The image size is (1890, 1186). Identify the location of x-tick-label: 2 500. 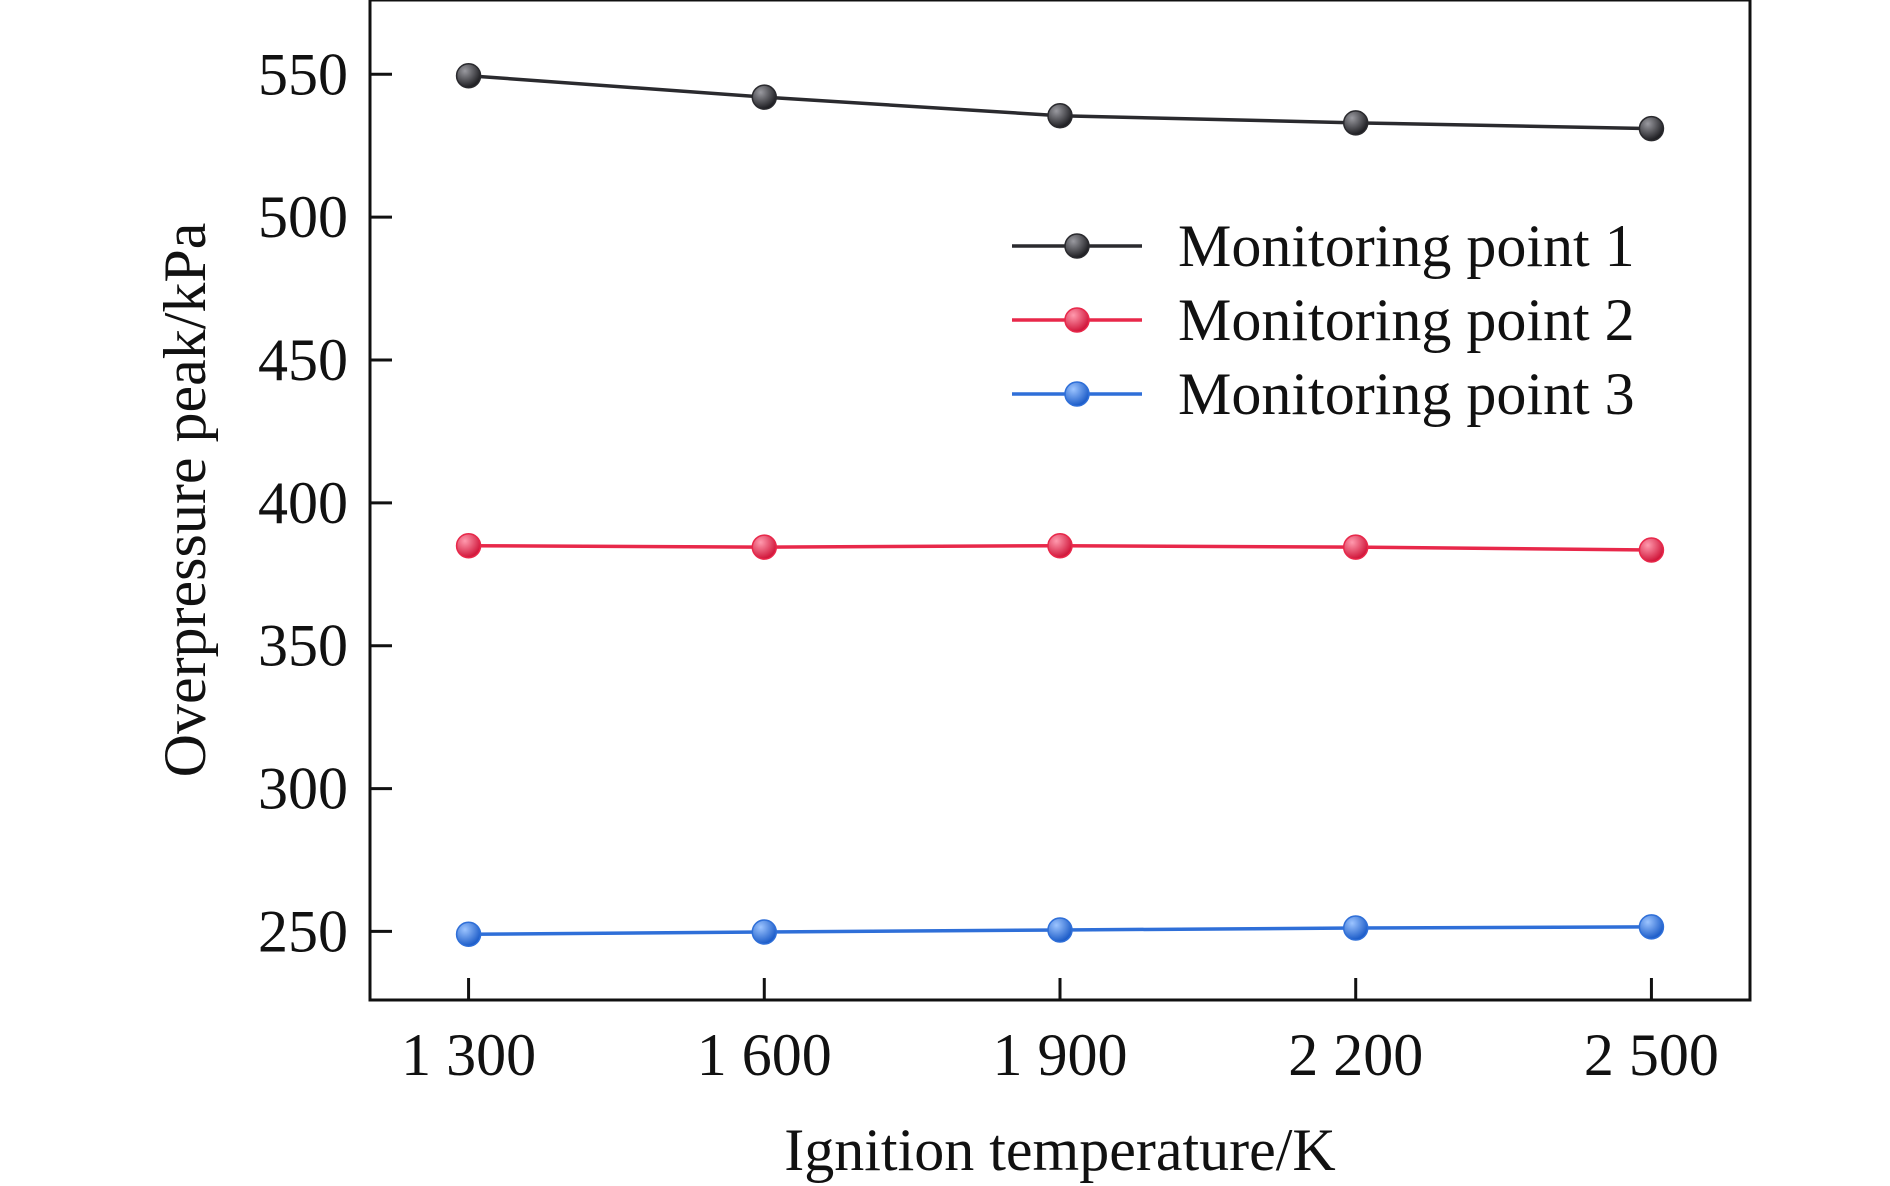
(1651, 1055).